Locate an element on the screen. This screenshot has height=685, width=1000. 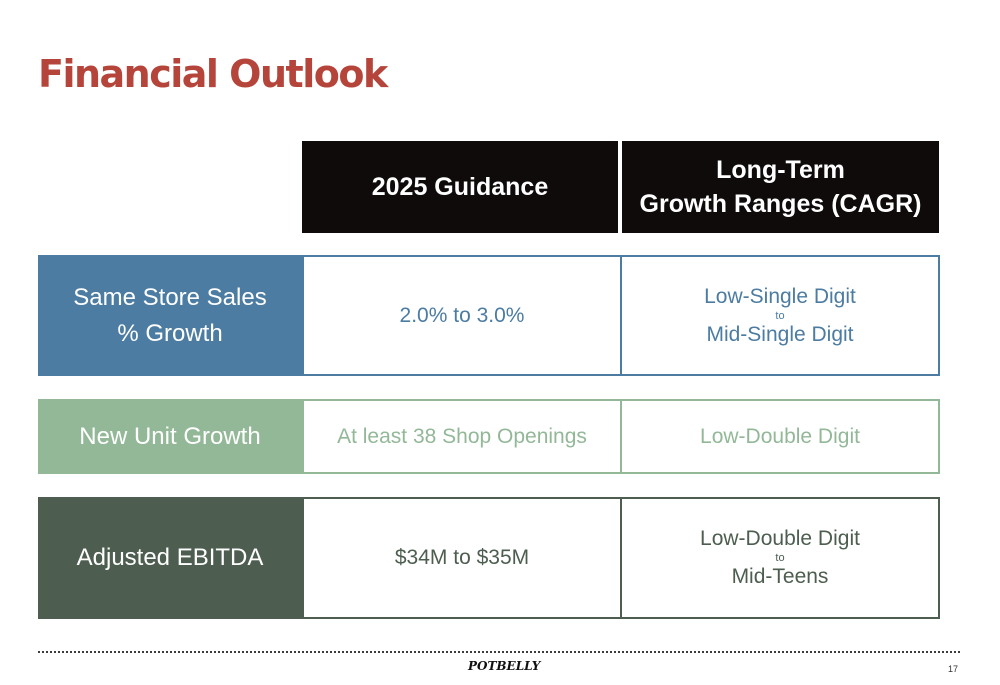
longterm-value-line2: Mid-Single Digit is located at coordinates (780, 334).